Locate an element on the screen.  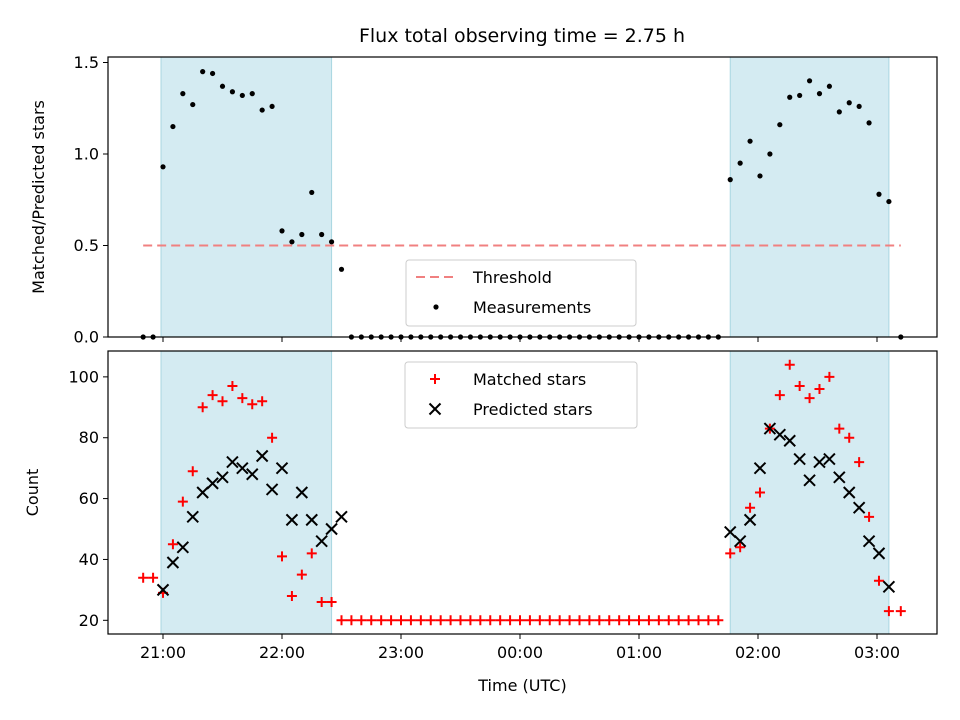
top-legend: Threshold Measurements is located at coordinates (521, 293).